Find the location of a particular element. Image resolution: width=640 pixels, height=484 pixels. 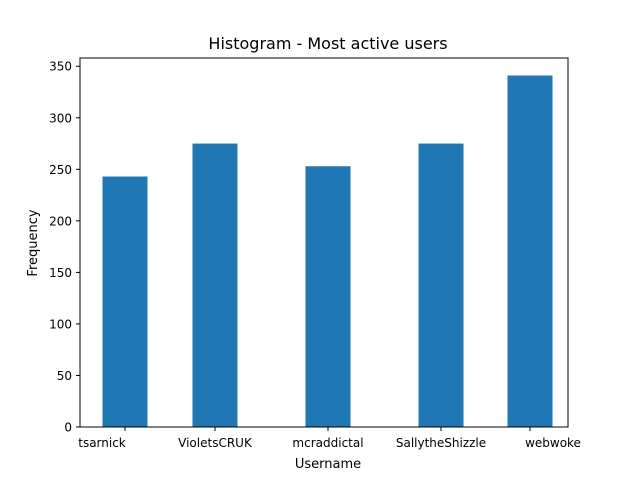

x-tick-label: VioletsCRUK is located at coordinates (215, 443).